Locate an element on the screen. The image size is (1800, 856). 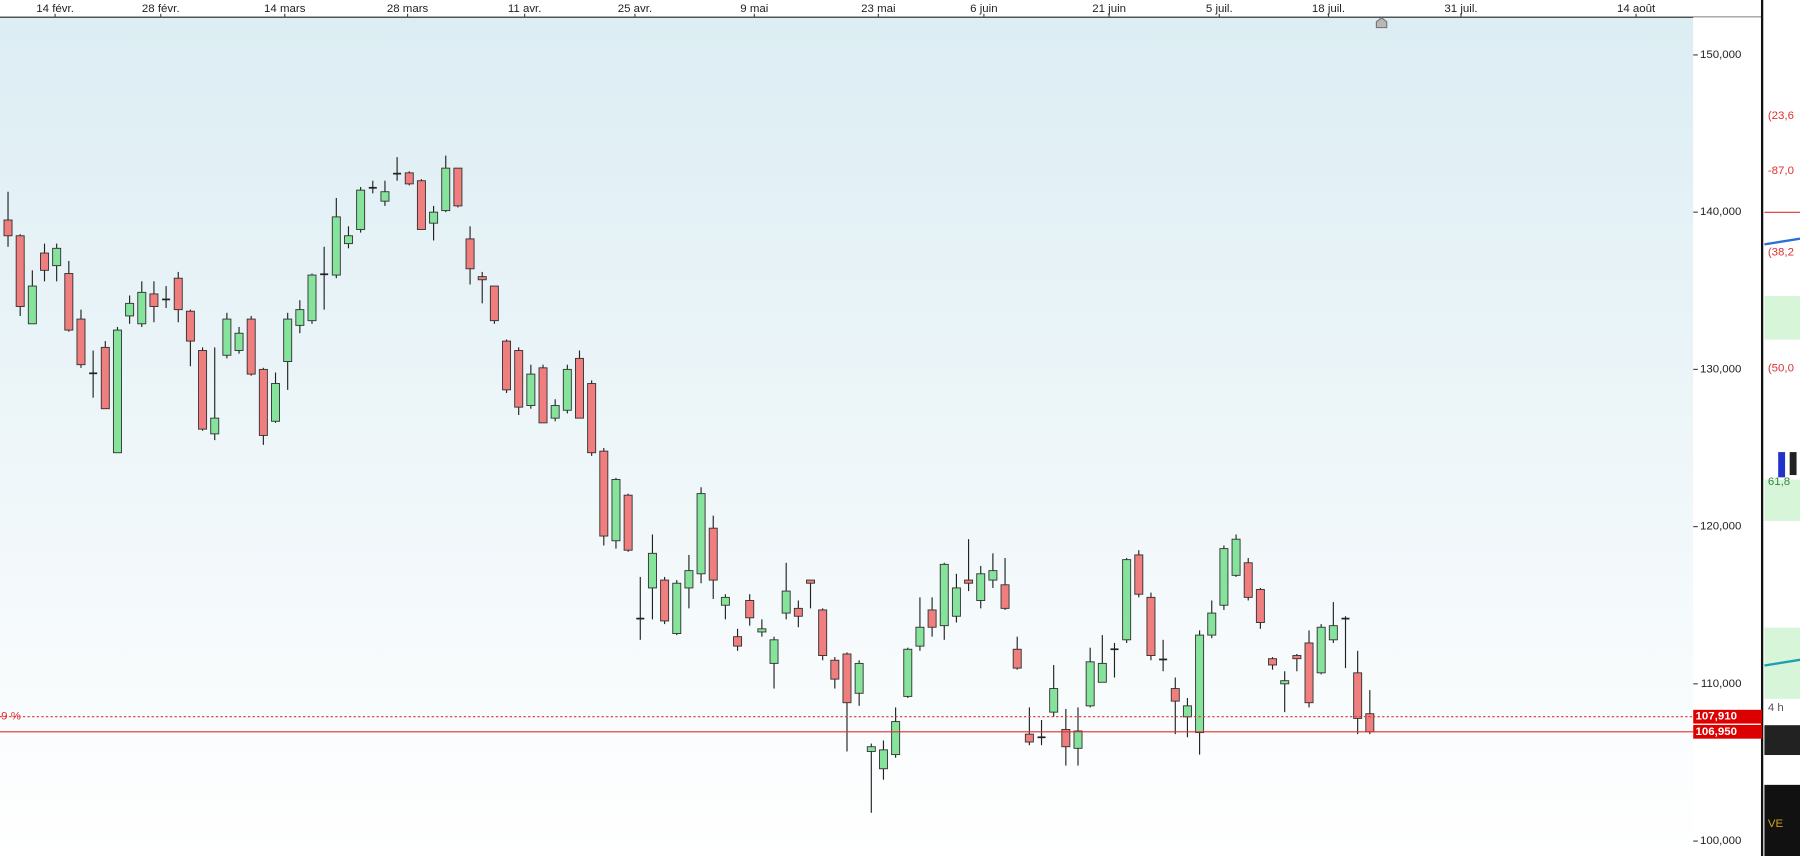
x-tick-label: 31 juil. is located at coordinates (1460, 9).